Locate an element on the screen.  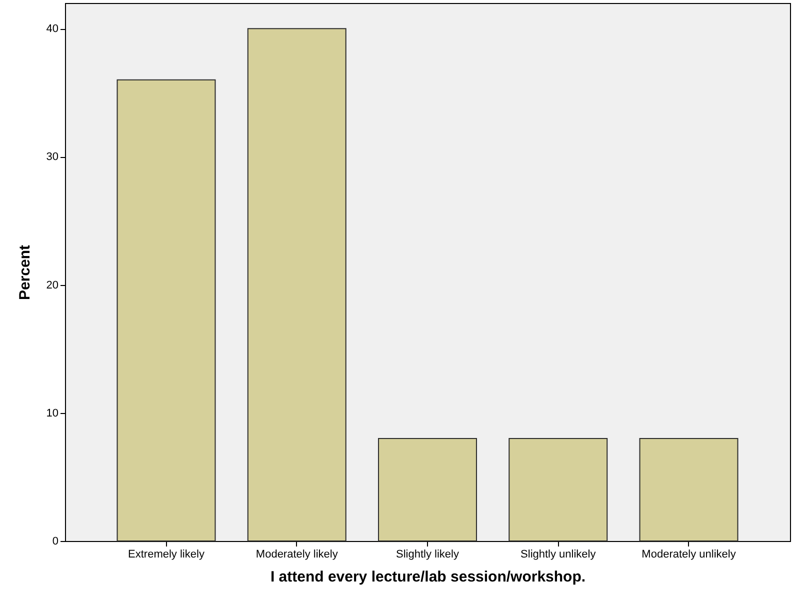
x-tick-label: Moderately likely is located at coordinates (297, 554).